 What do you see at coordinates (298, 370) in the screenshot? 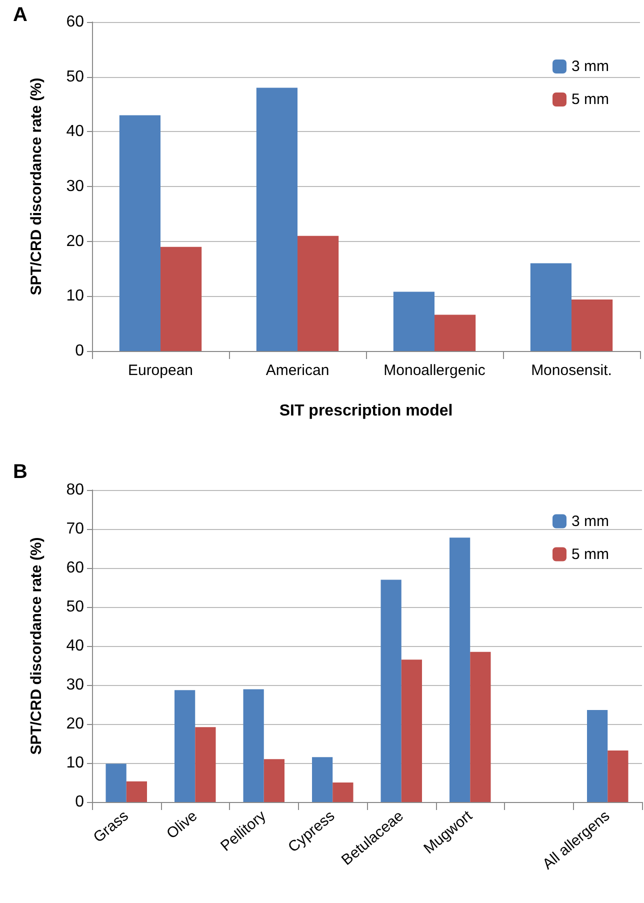
I see `x-tick-label: American` at bounding box center [298, 370].